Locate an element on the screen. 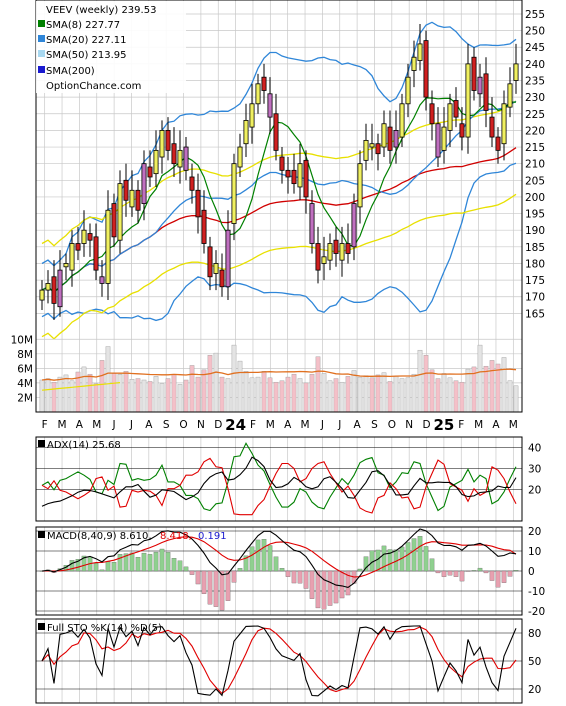  volume-bars is located at coordinates (279, 378).